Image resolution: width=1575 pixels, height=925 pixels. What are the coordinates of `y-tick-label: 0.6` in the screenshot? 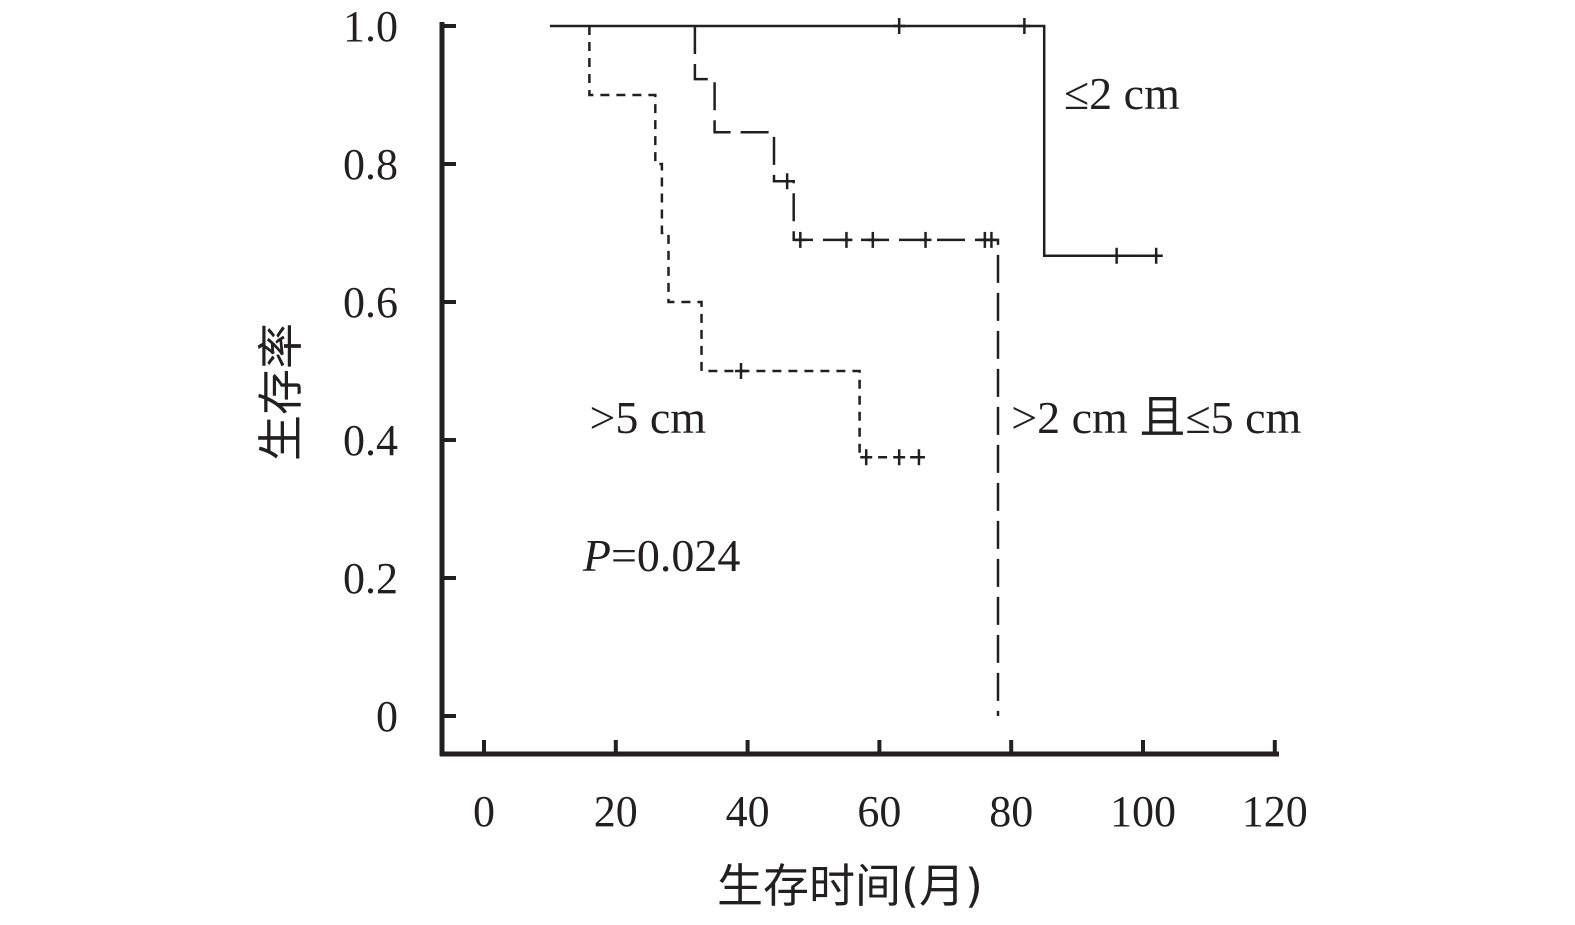 It's located at (370, 302).